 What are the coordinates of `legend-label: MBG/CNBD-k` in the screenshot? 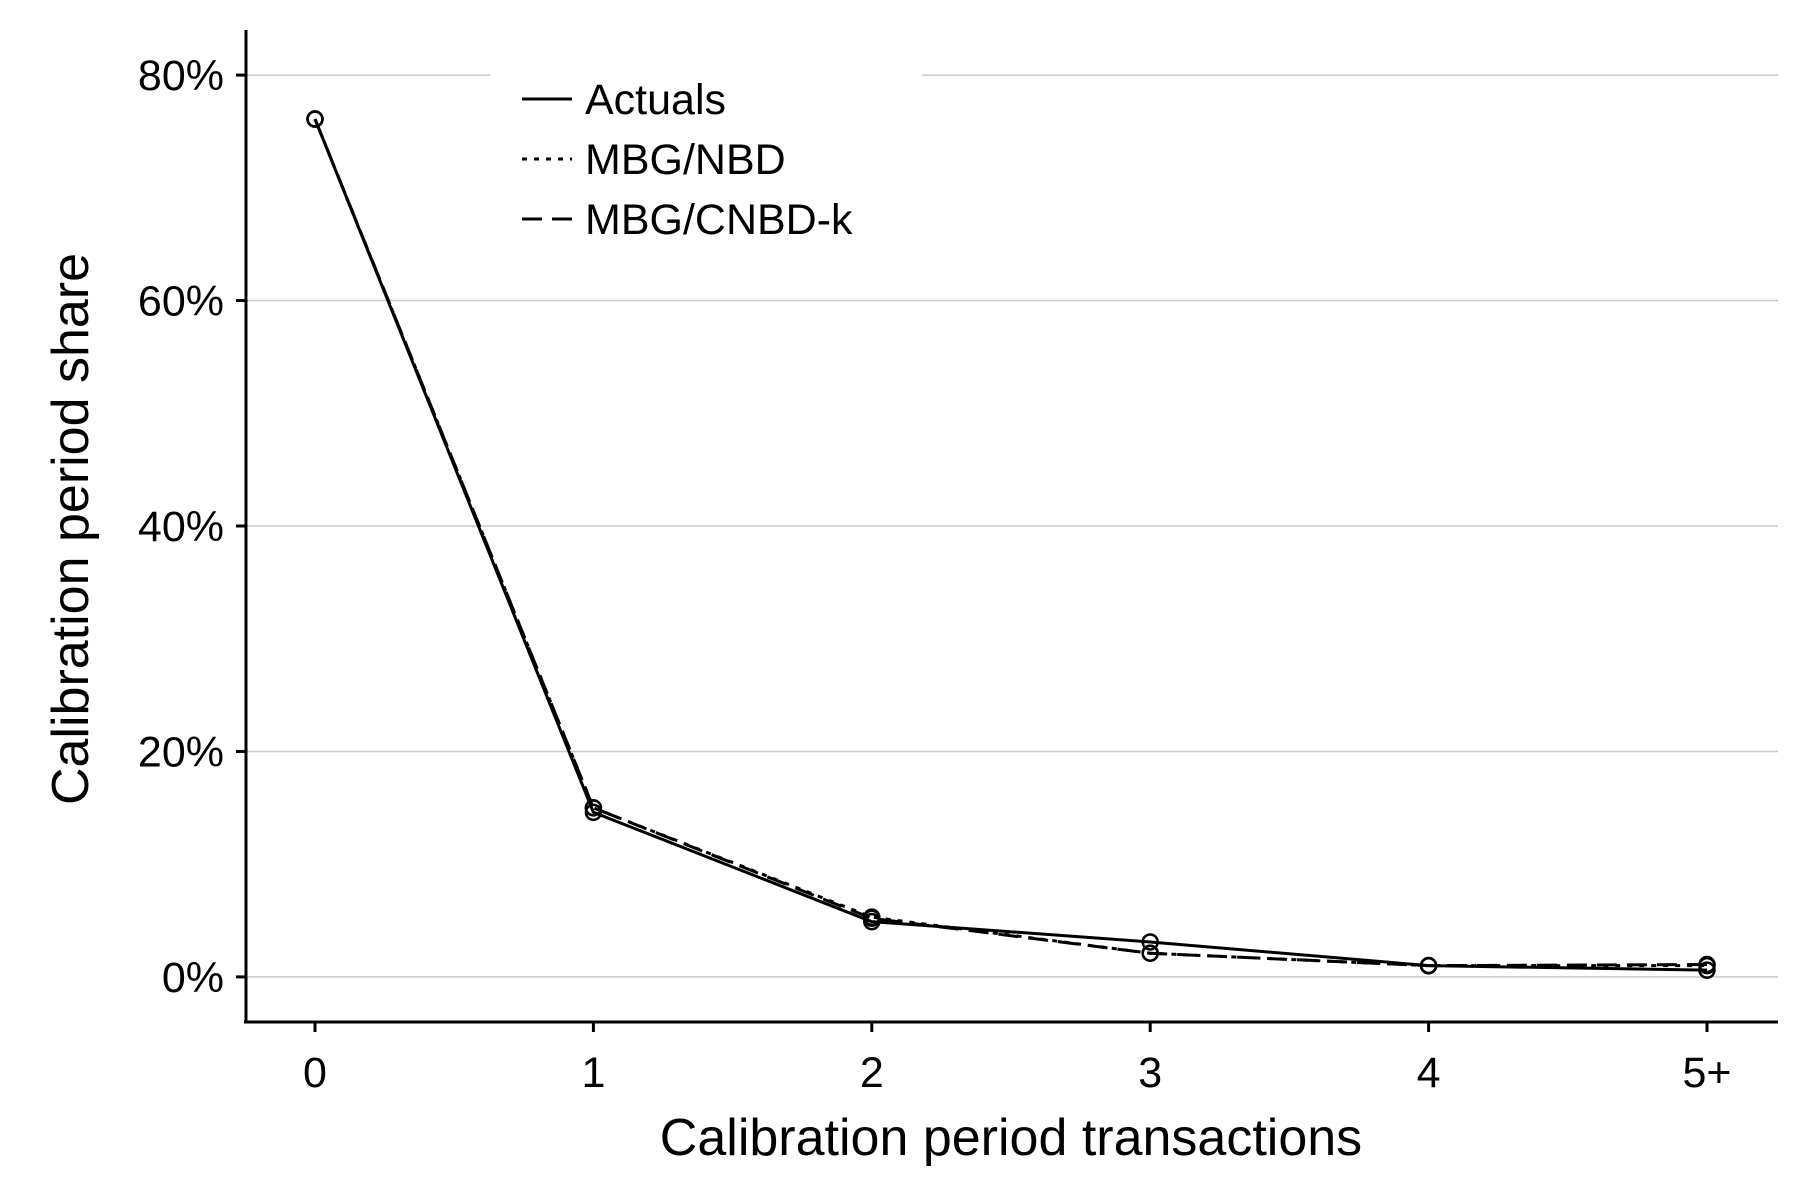 It's located at (719, 220).